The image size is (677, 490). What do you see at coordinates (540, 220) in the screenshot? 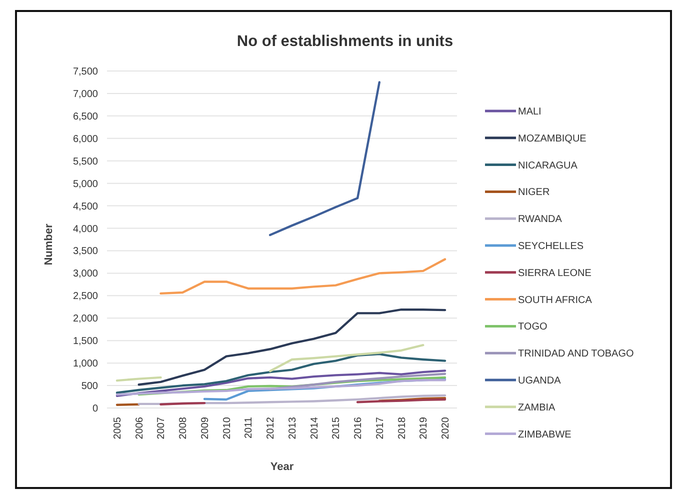
I see `legend-label: RWANDA` at bounding box center [540, 220].